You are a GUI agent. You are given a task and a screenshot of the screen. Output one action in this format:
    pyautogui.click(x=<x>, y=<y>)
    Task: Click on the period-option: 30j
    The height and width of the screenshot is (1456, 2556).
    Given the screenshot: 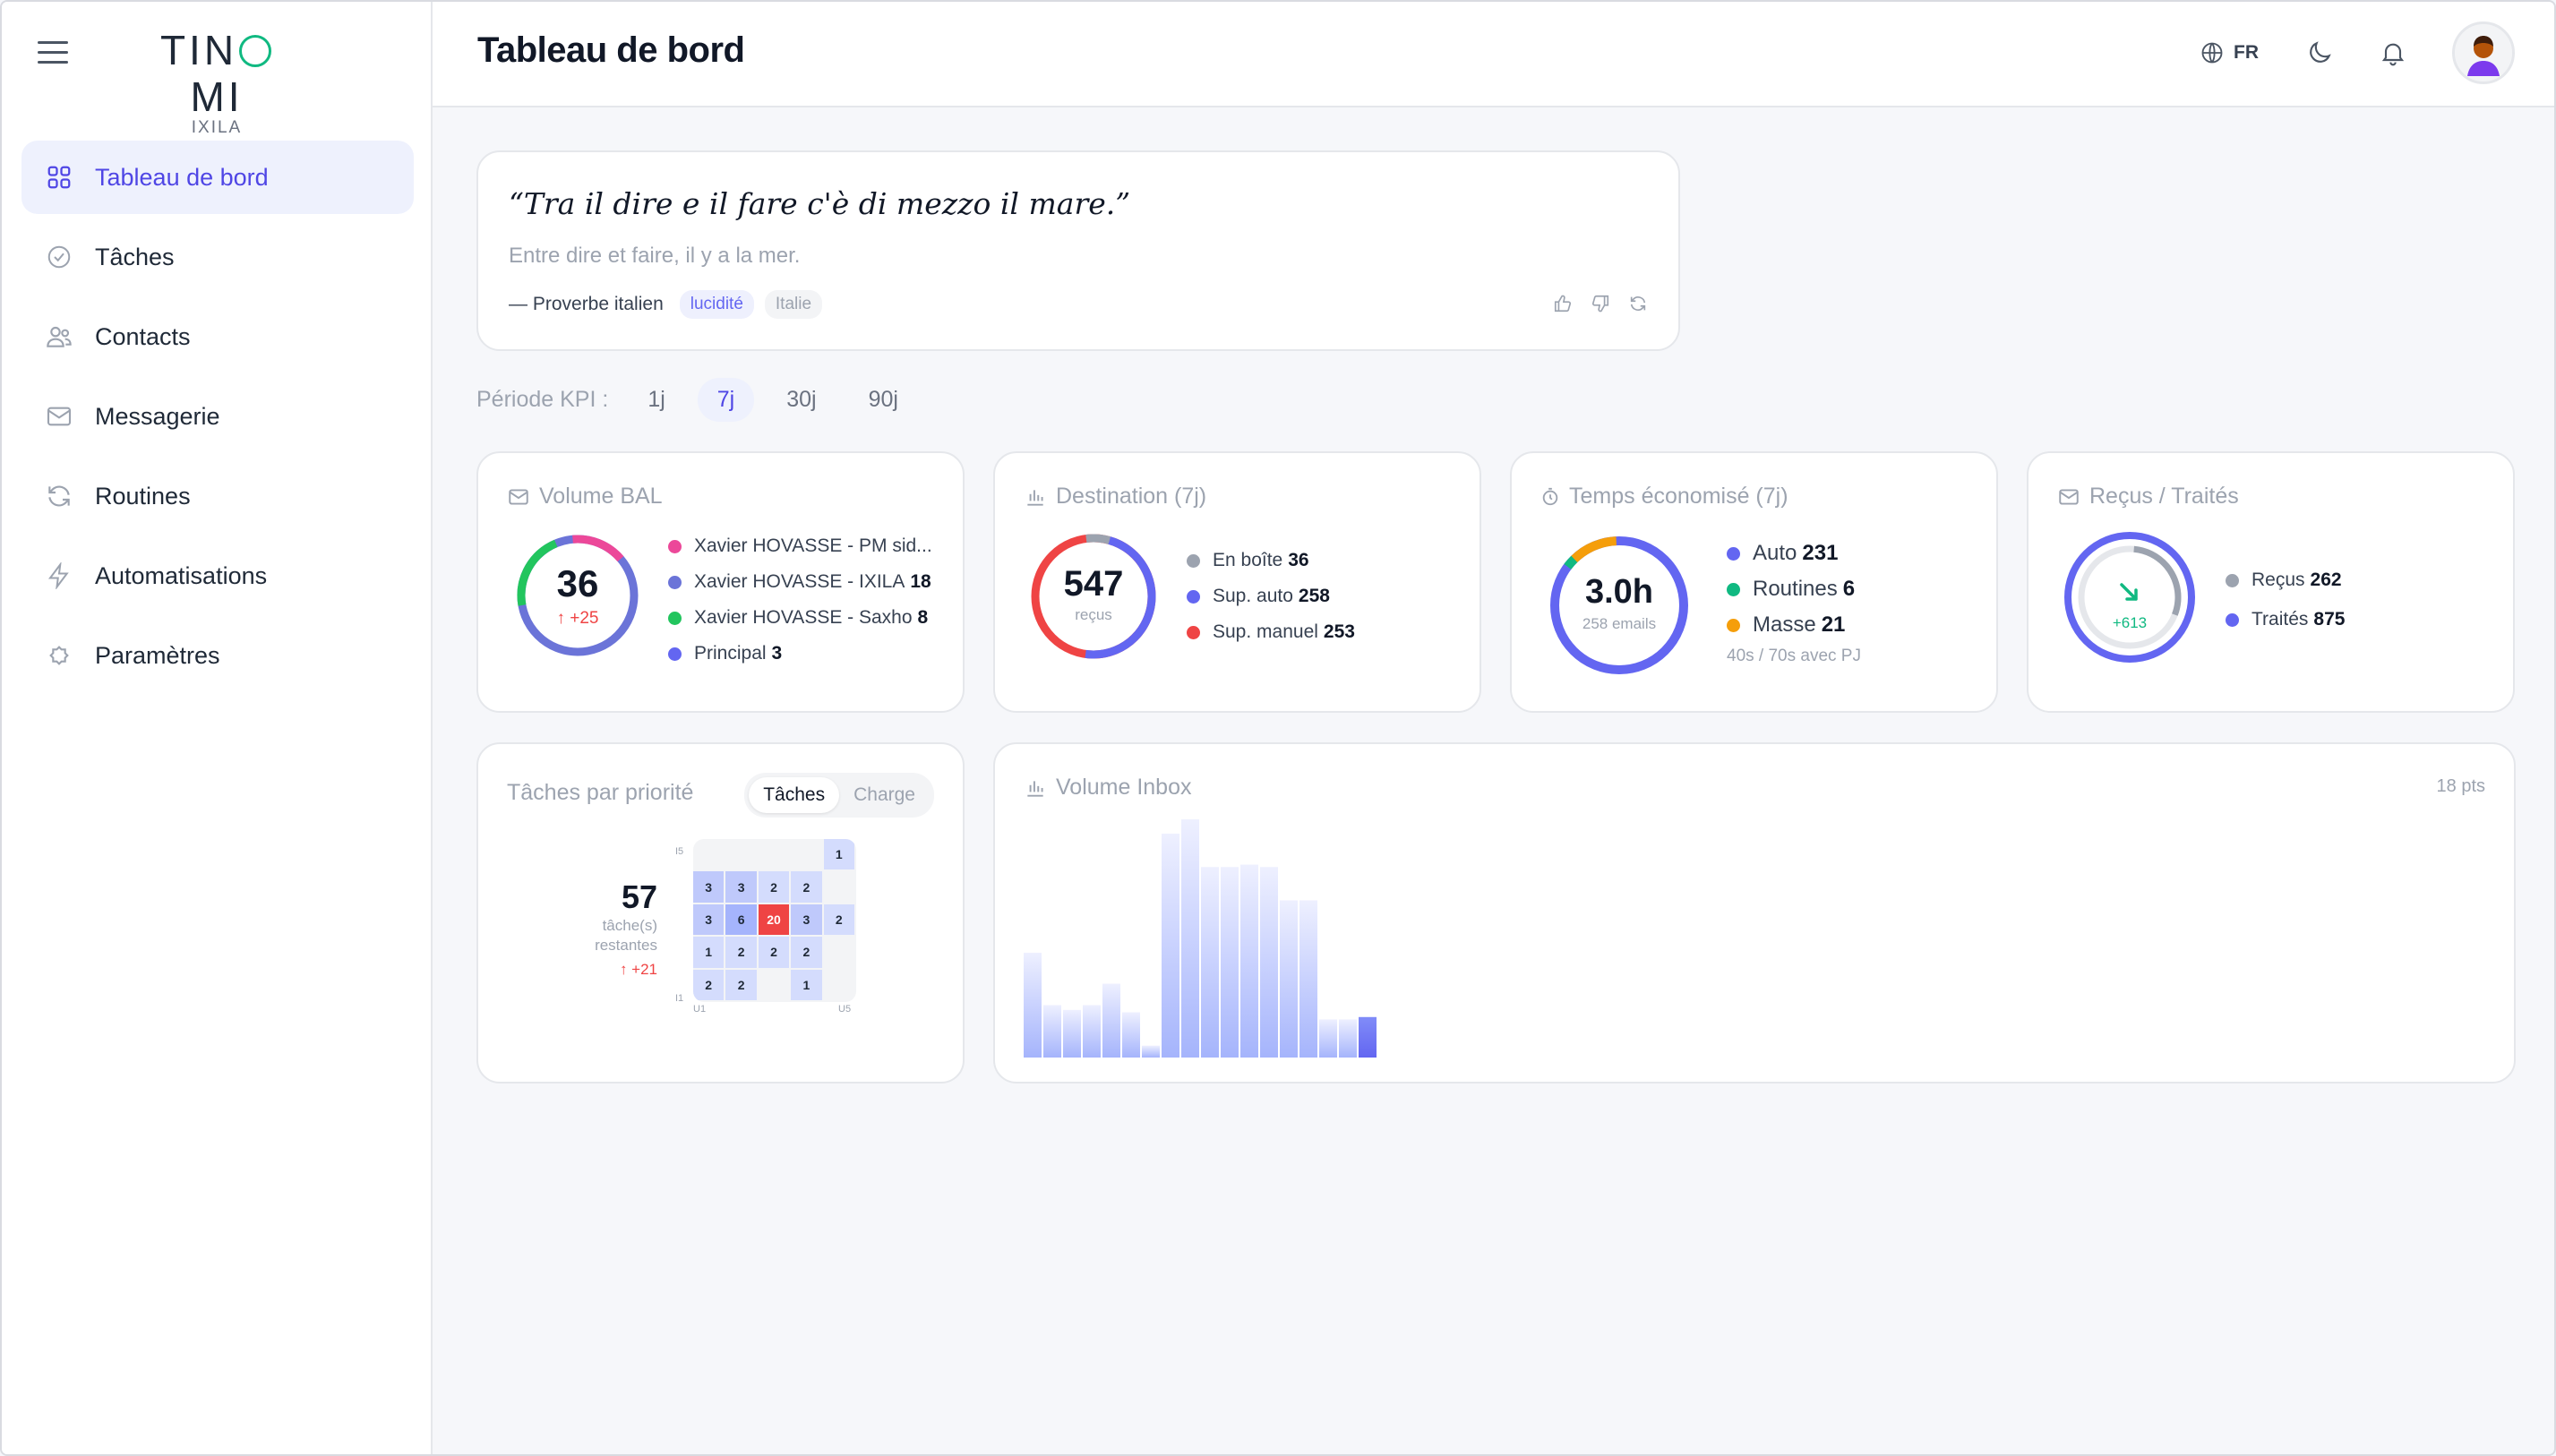 What is the action you would take?
    pyautogui.click(x=801, y=399)
    